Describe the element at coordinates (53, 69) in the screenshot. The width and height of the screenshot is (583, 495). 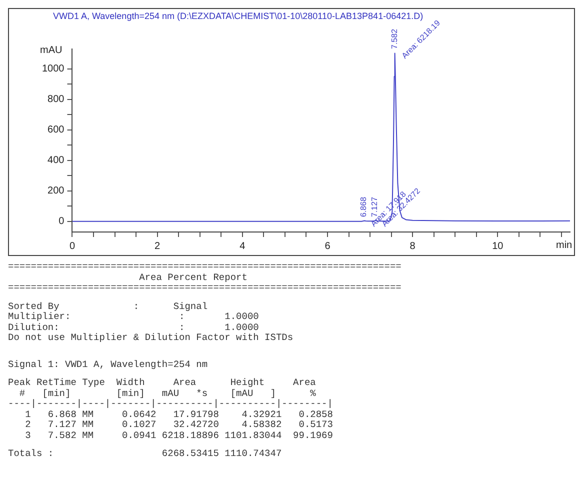
I see `y-tick-label: 1000` at that location.